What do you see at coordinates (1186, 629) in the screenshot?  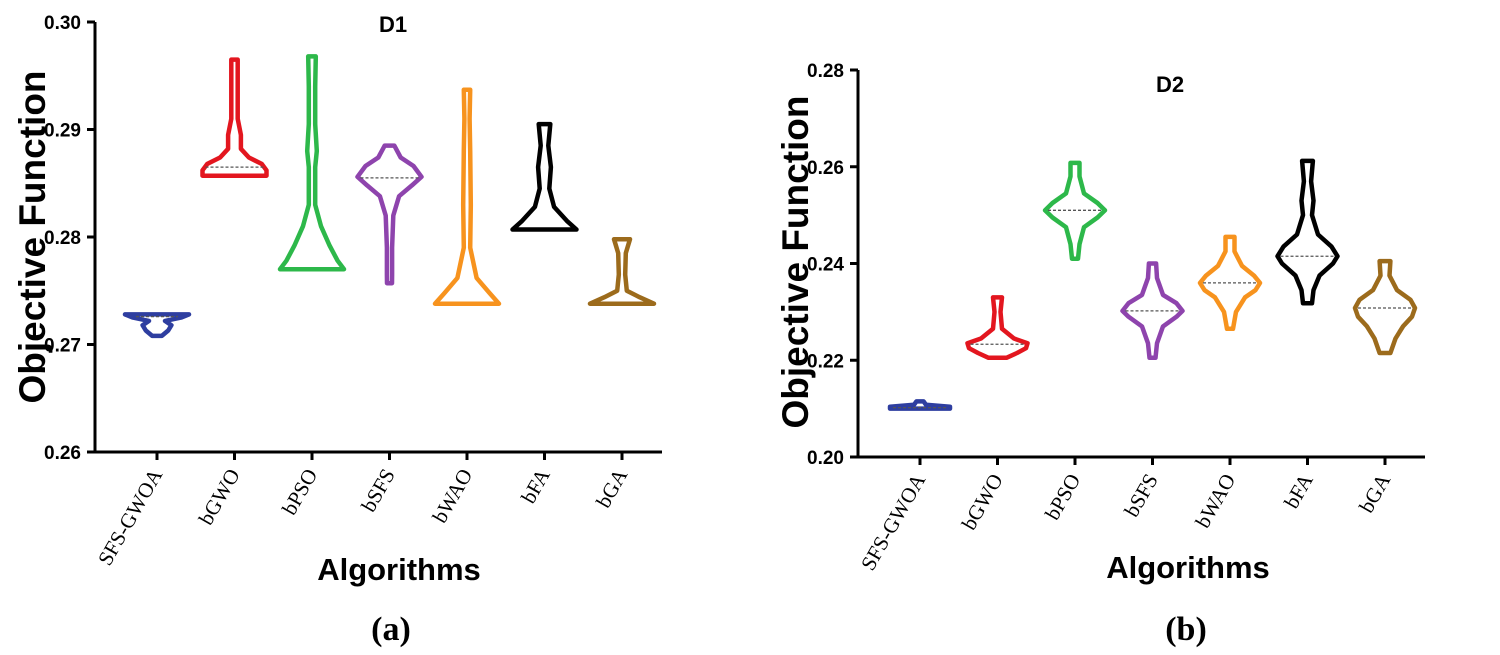 I see `panel-label: (b)` at bounding box center [1186, 629].